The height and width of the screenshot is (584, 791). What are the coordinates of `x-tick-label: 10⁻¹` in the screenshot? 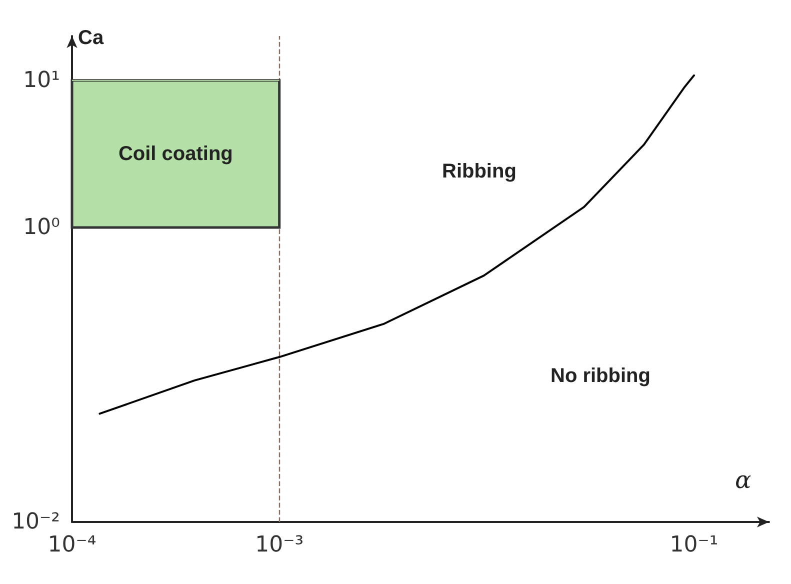 It's located at (694, 545).